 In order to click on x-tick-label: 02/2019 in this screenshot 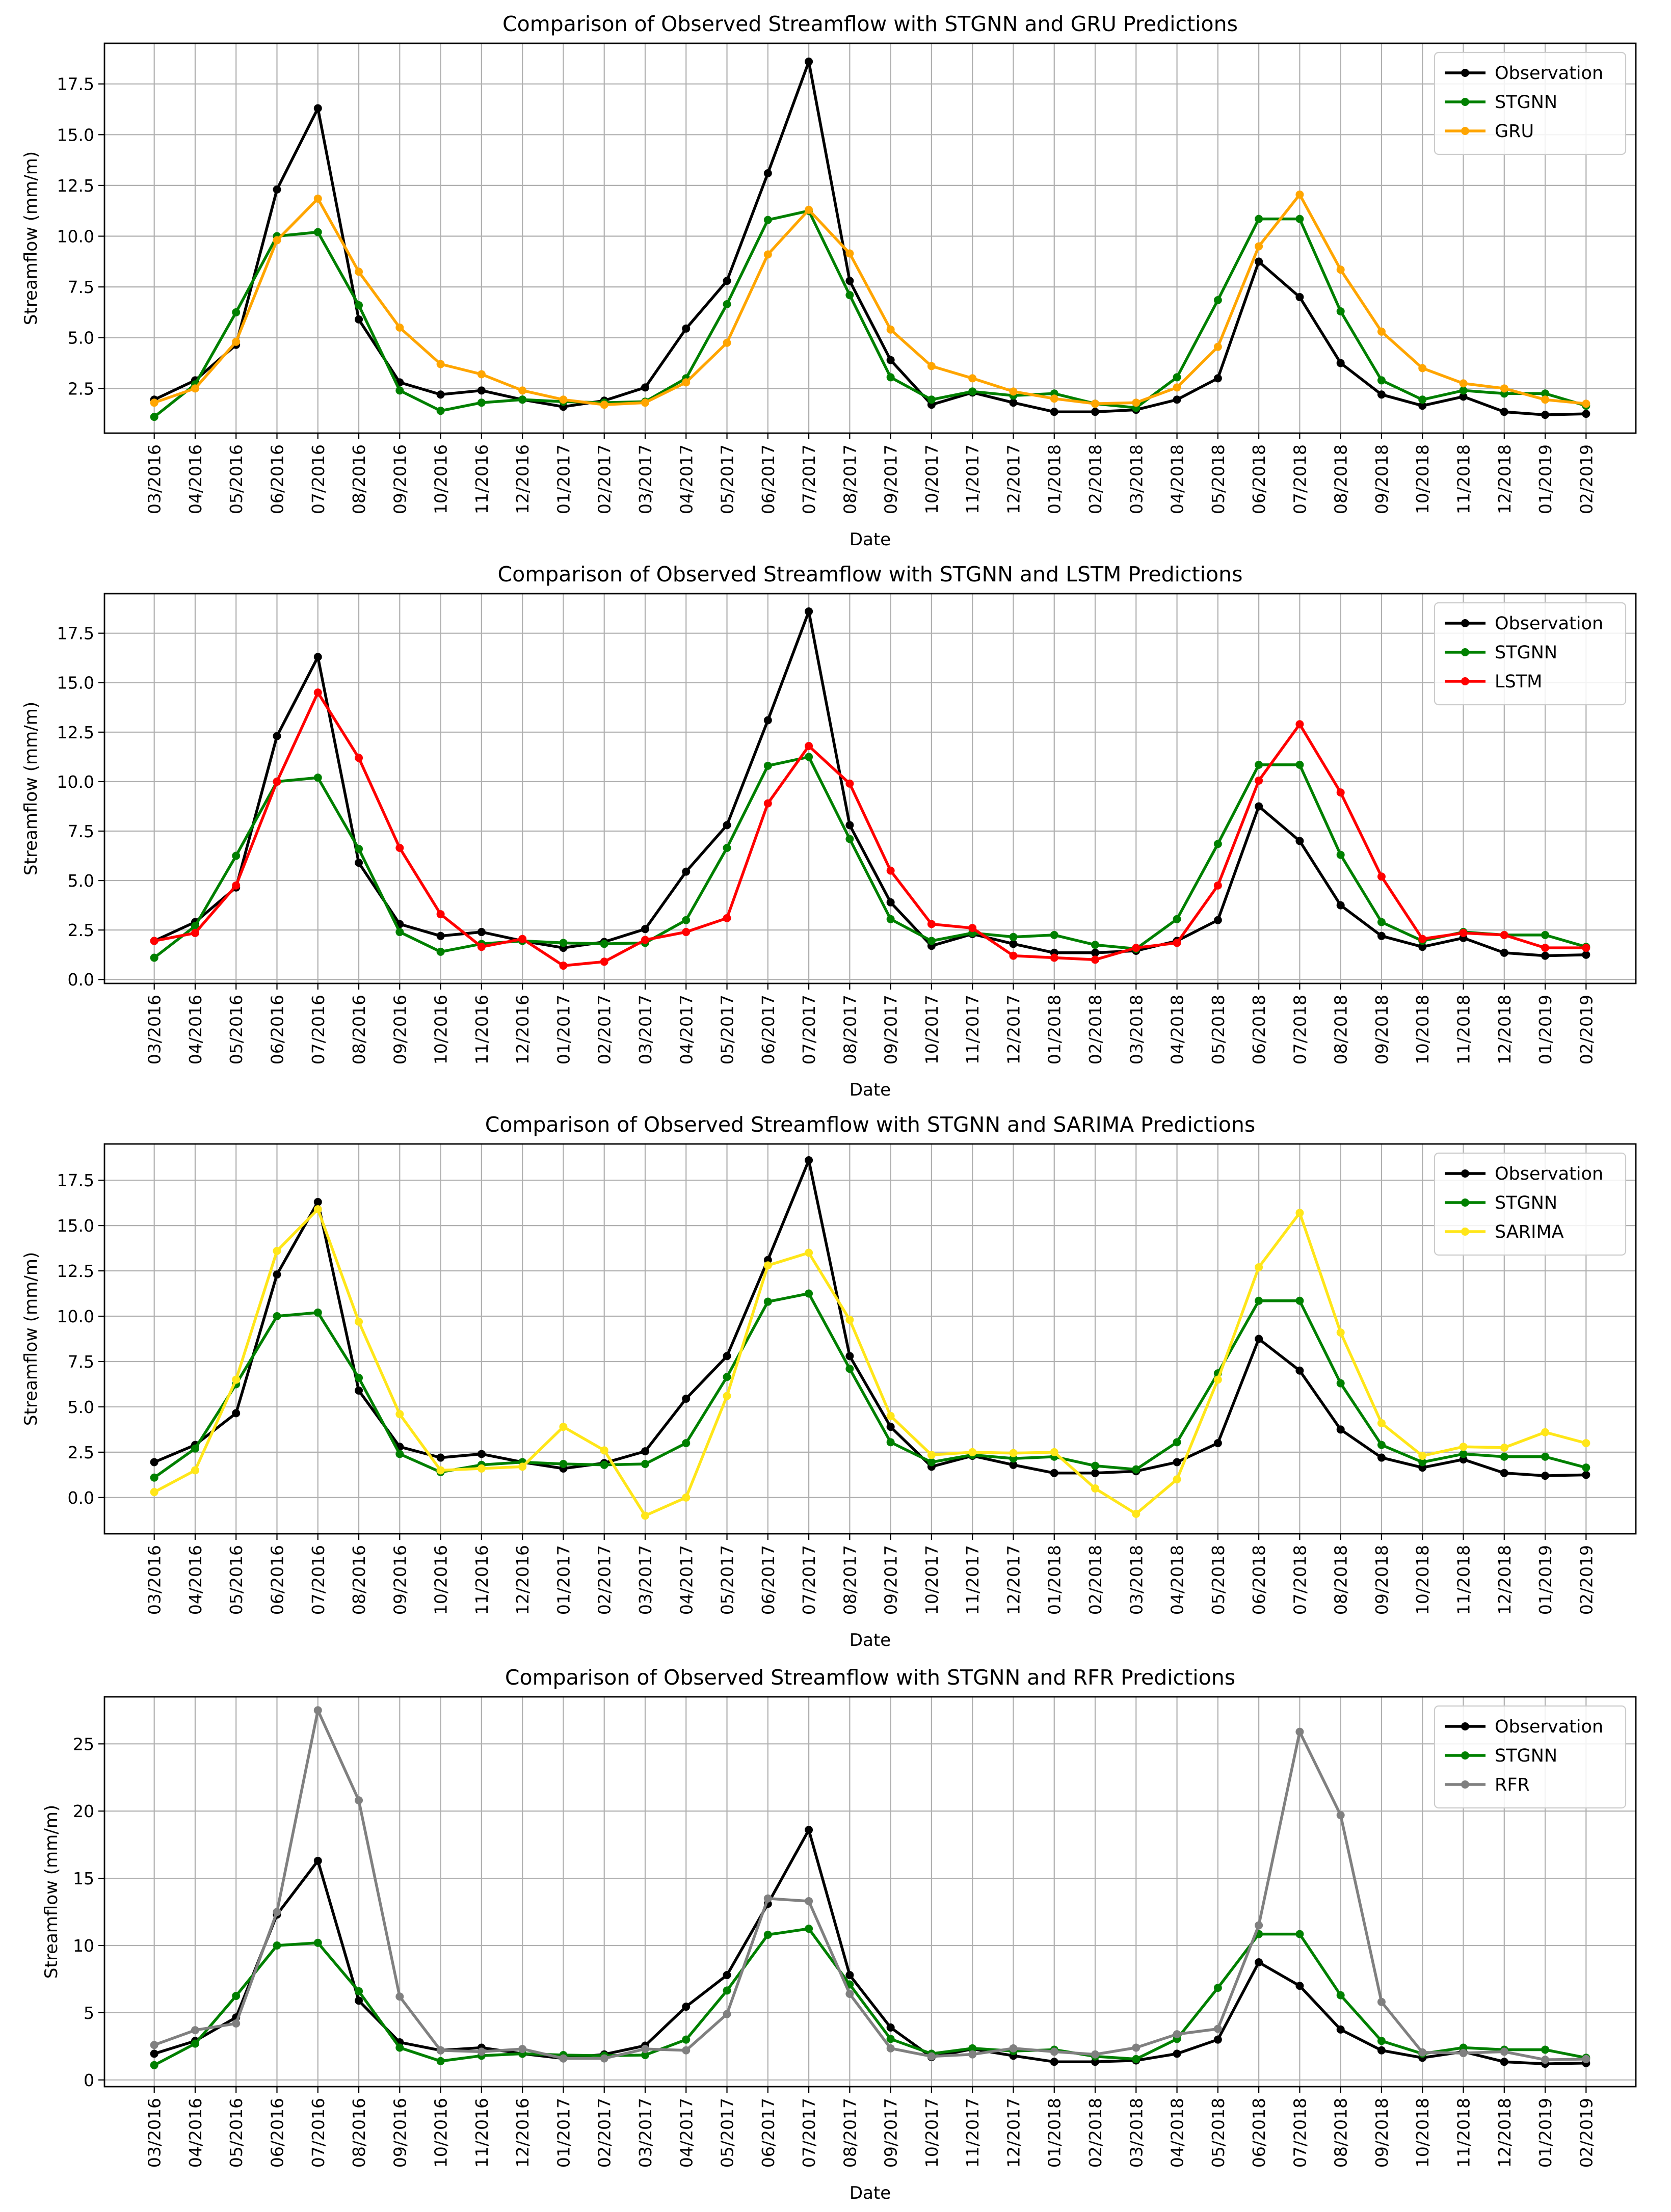, I will do `click(1586, 479)`.